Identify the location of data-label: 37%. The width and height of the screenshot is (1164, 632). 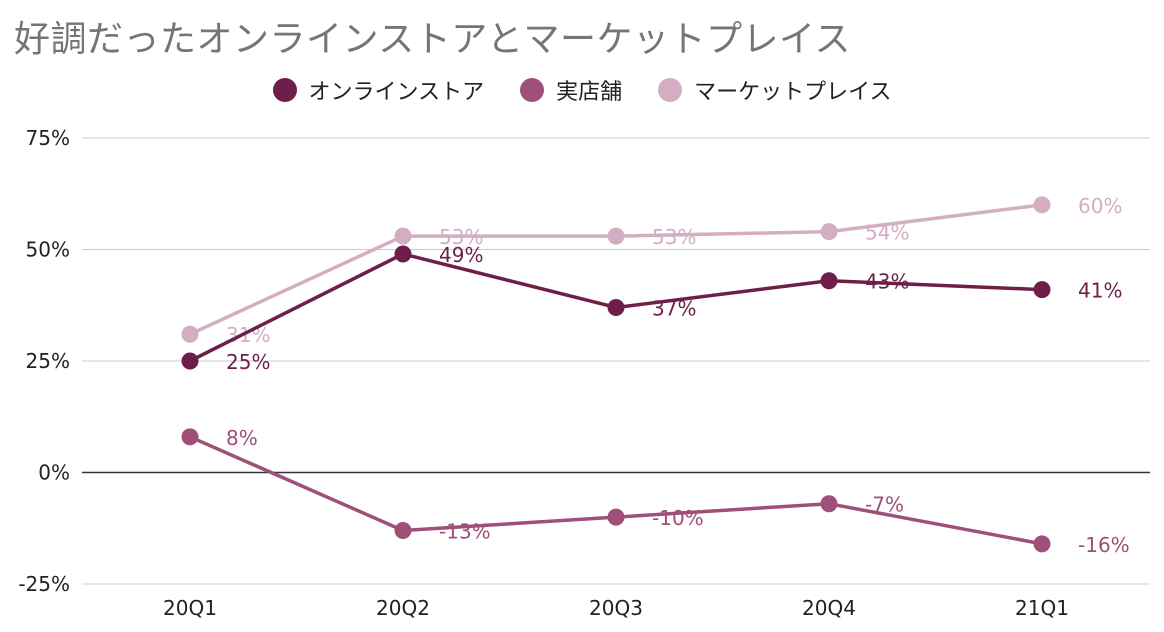
(674, 308).